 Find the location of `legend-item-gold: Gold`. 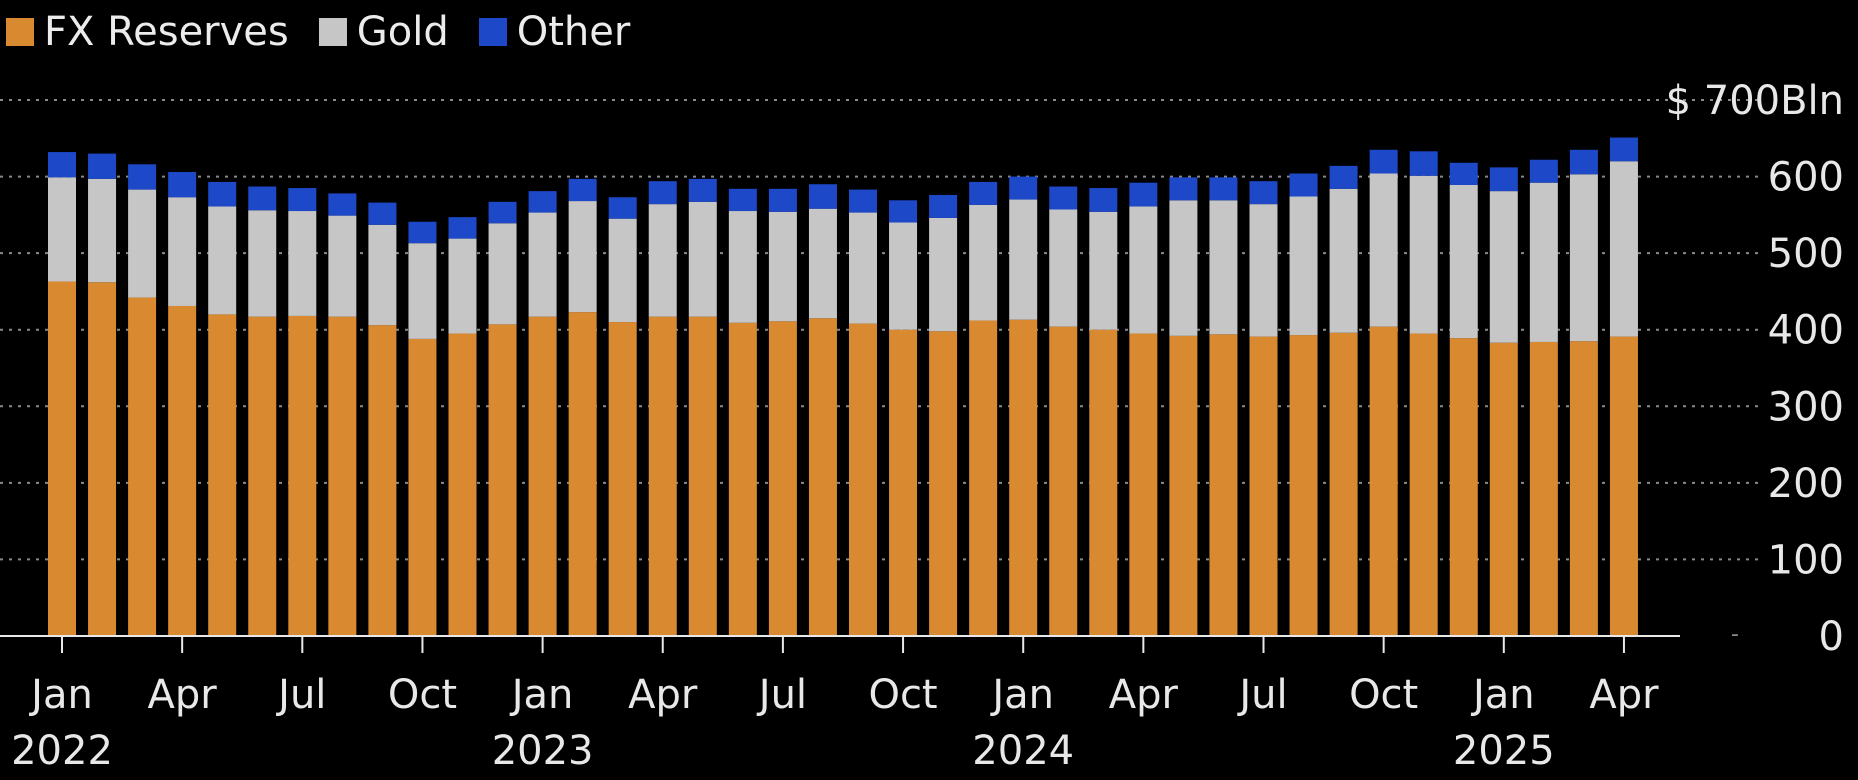

legend-item-gold: Gold is located at coordinates (383, 32).